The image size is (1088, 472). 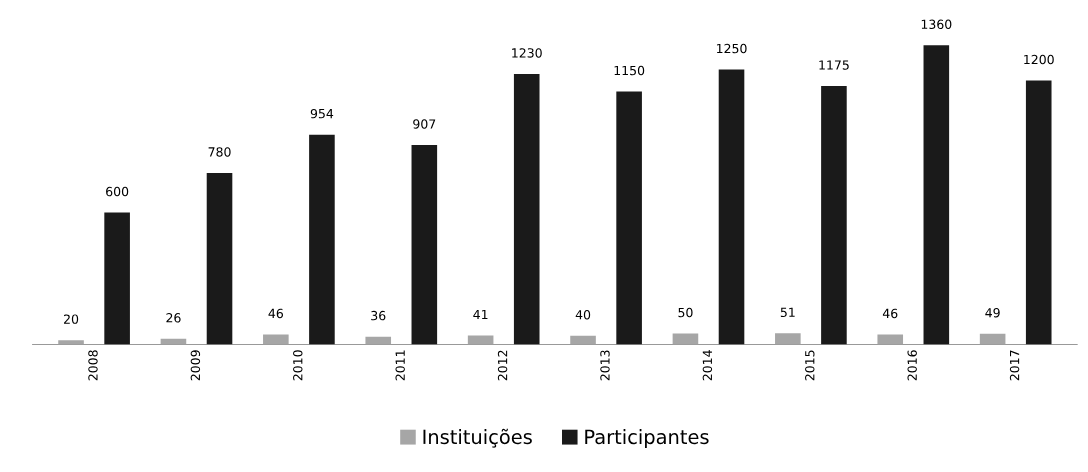 What do you see at coordinates (936, 24) in the screenshot?
I see `data-label: 1360` at bounding box center [936, 24].